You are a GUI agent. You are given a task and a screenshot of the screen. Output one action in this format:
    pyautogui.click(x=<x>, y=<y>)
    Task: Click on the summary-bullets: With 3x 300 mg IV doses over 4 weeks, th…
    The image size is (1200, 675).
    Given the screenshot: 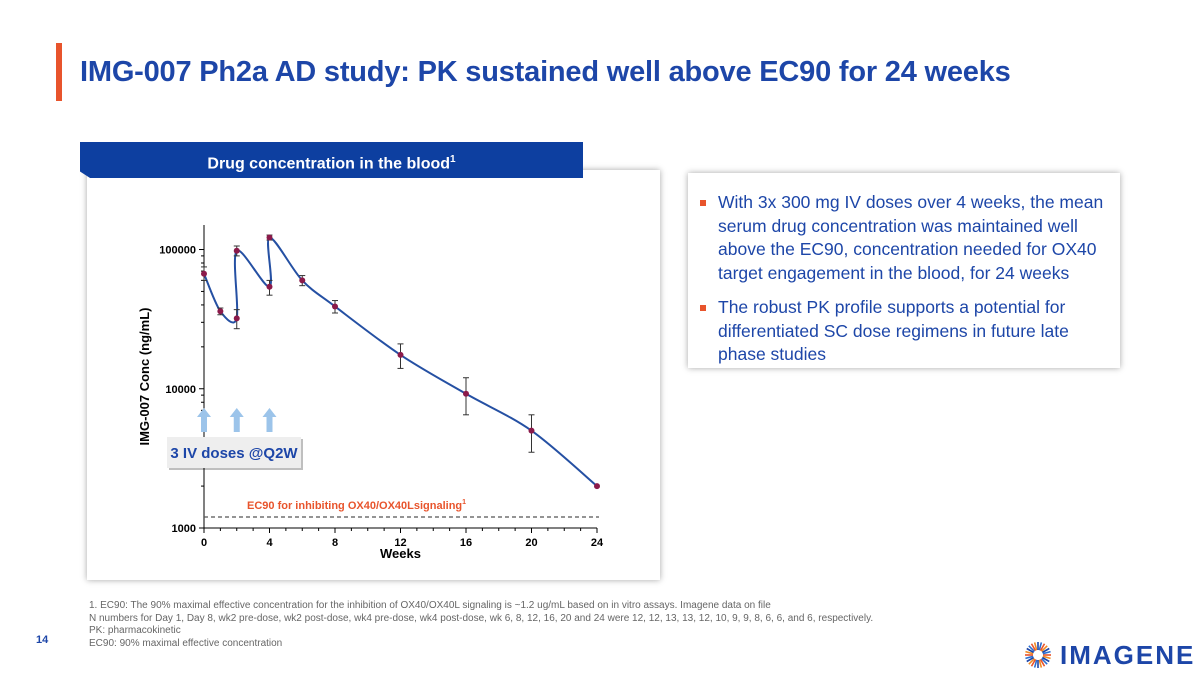 What is the action you would take?
    pyautogui.click(x=904, y=270)
    